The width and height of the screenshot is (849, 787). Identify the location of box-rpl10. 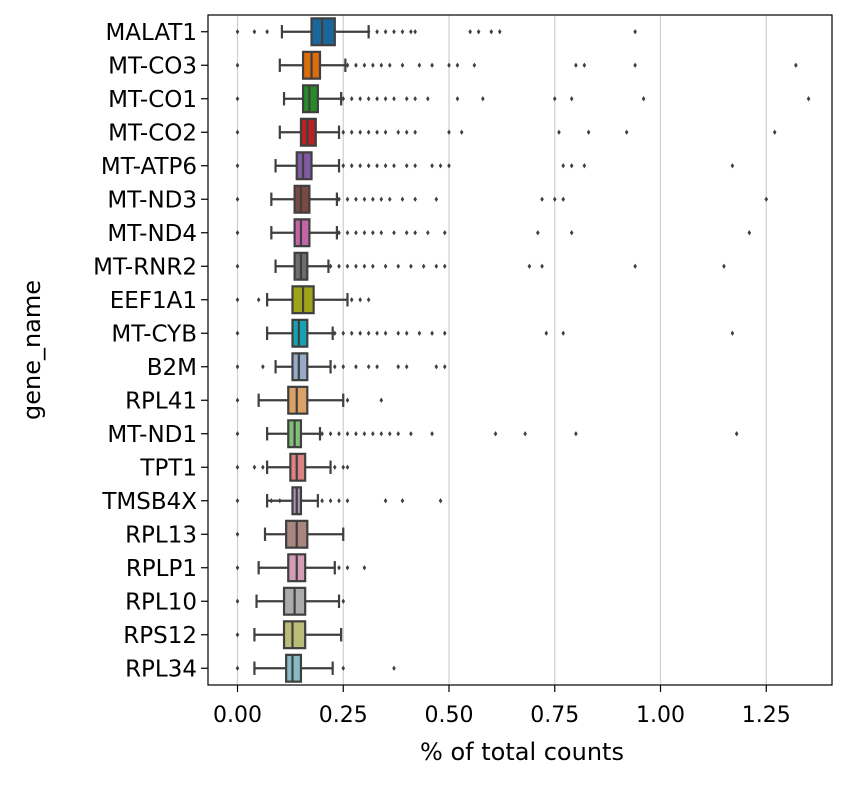
(290, 601).